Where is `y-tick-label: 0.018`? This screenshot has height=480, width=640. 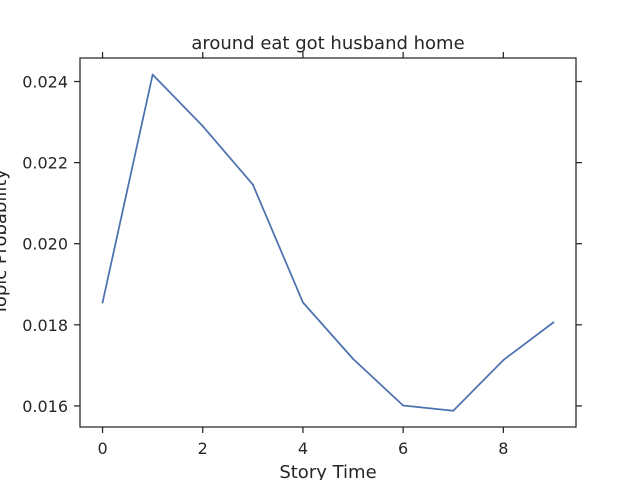 y-tick-label: 0.018 is located at coordinates (45, 325).